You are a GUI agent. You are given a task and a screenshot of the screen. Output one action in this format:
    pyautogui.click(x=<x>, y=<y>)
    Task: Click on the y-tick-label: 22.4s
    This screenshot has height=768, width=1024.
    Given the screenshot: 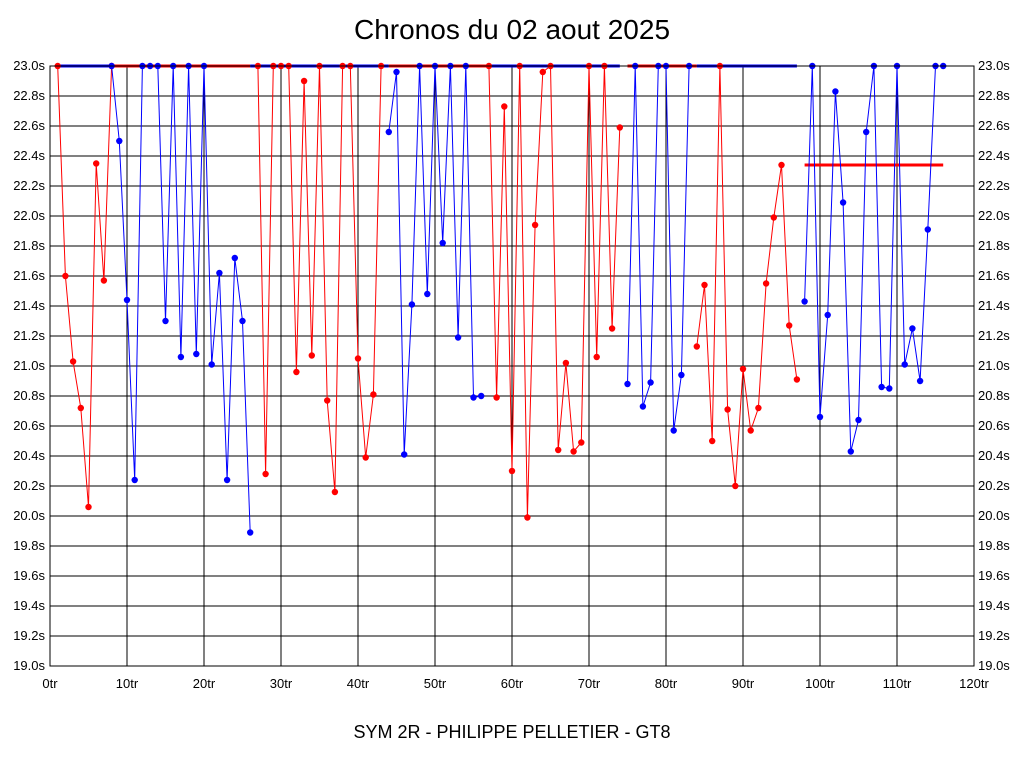 What is the action you would take?
    pyautogui.click(x=29, y=155)
    